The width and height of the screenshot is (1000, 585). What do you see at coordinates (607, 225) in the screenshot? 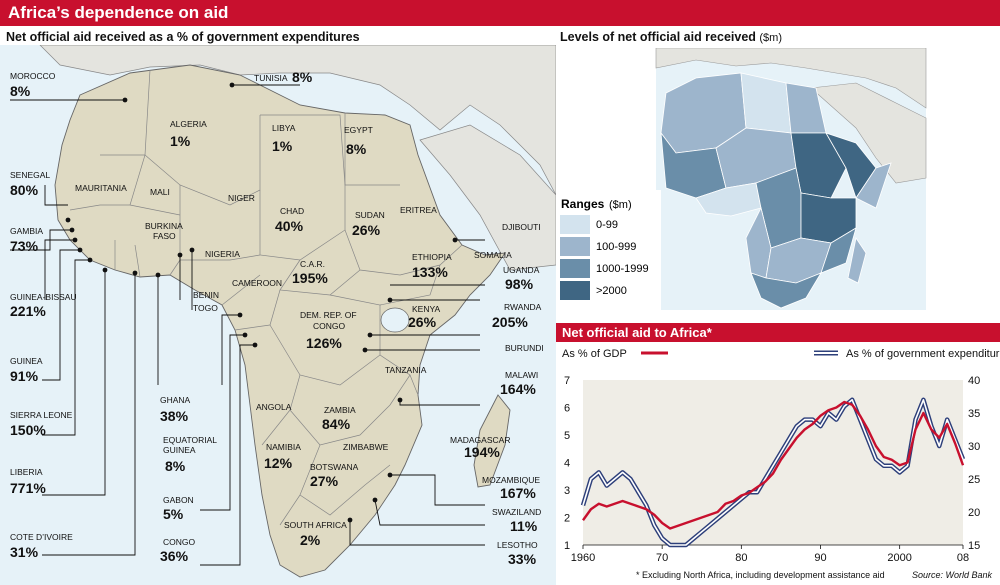
I see `legend-label-0: 0-99` at bounding box center [607, 225].